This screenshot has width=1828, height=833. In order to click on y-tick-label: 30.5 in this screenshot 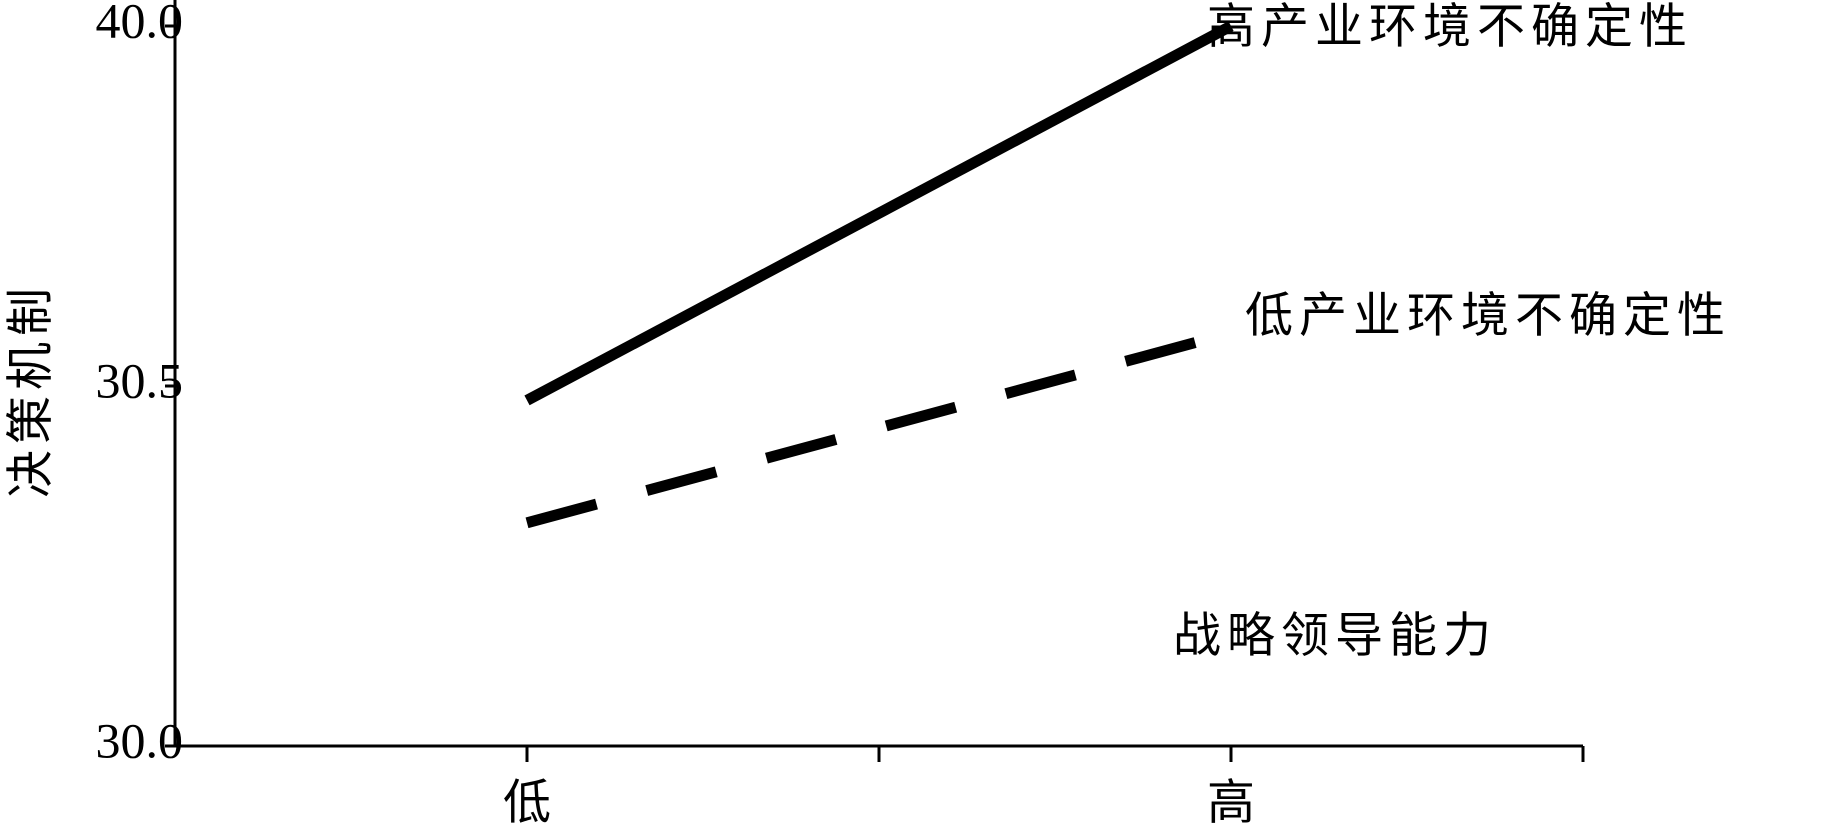, I will do `click(140, 380)`.